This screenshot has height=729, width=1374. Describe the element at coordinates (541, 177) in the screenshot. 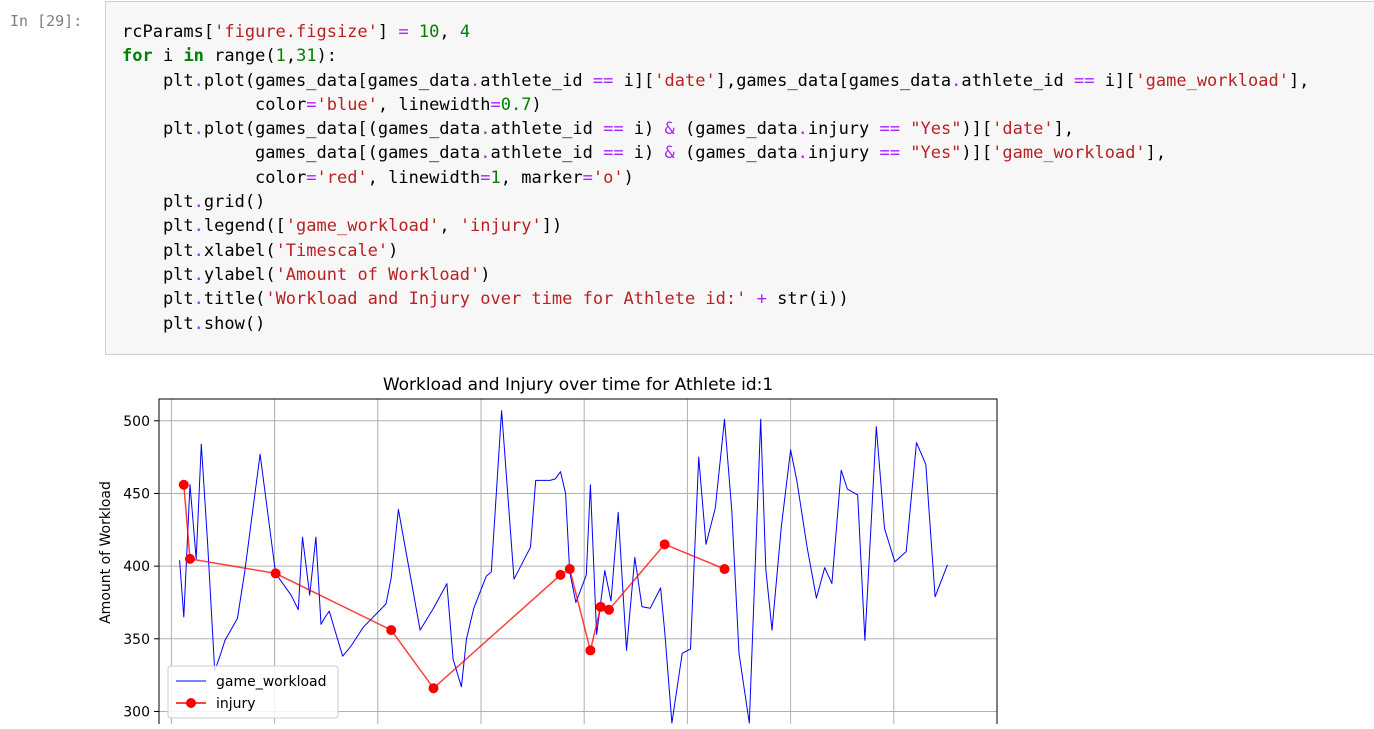

I see `code-token: , marker` at that location.